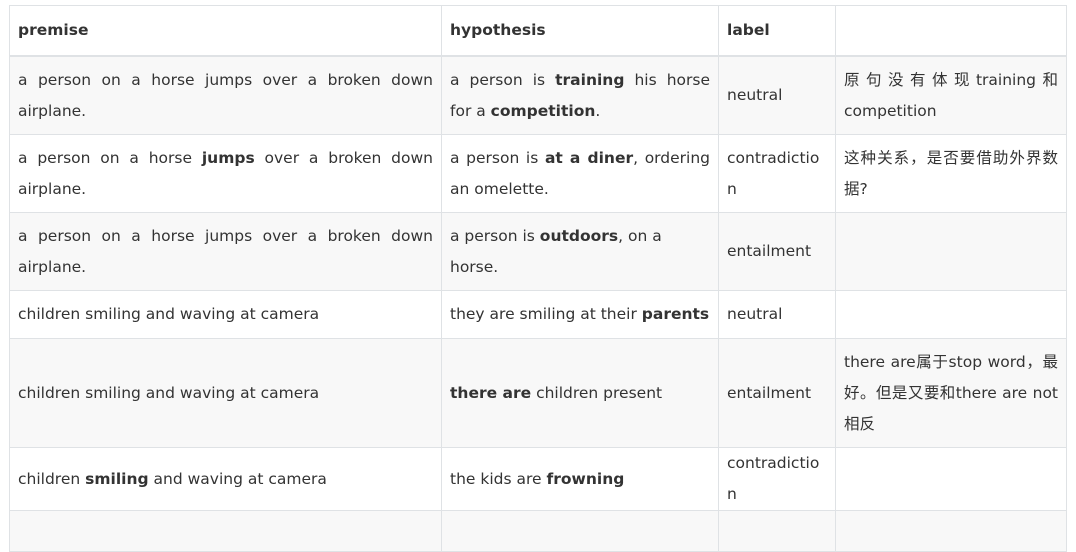  Describe the element at coordinates (579, 235) in the screenshot. I see `emphasized-text: outdoors` at that location.